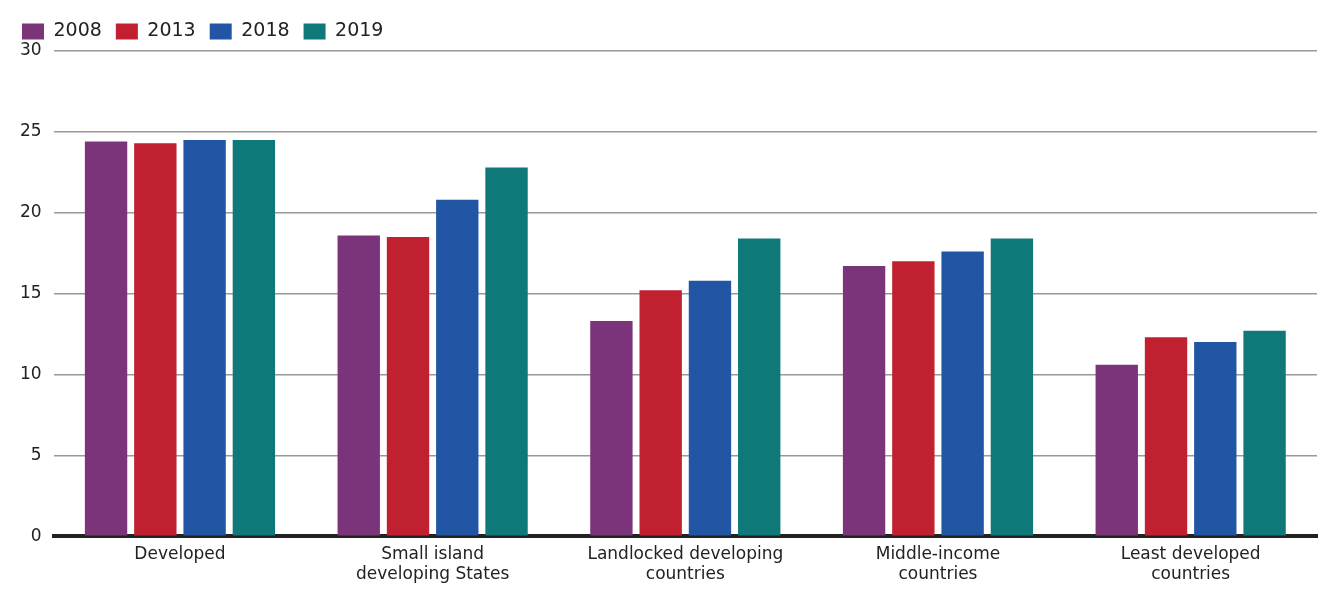 This screenshot has width=1329, height=601. What do you see at coordinates (30, 292) in the screenshot?
I see `y-tick-label: 15` at bounding box center [30, 292].